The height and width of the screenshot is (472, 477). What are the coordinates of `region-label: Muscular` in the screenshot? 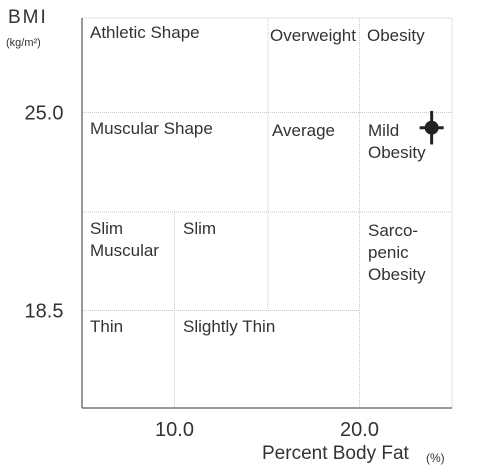 It's located at (124, 250).